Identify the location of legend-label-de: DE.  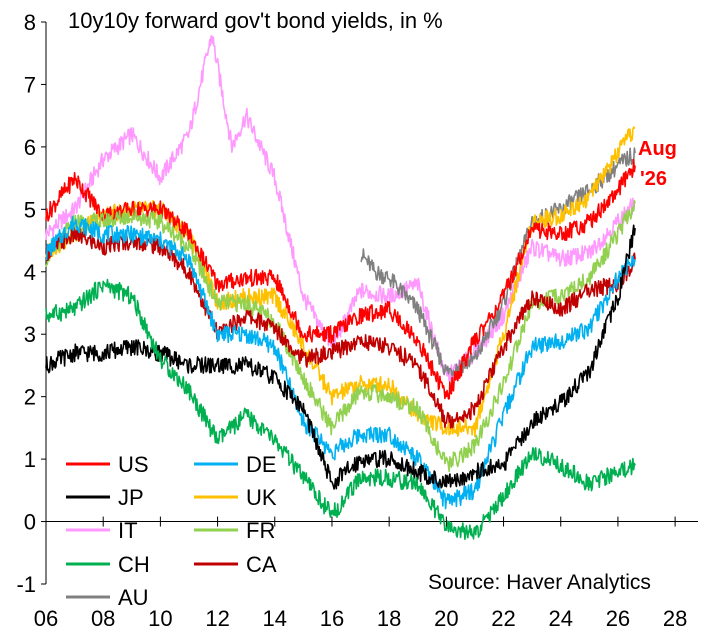
(261, 464).